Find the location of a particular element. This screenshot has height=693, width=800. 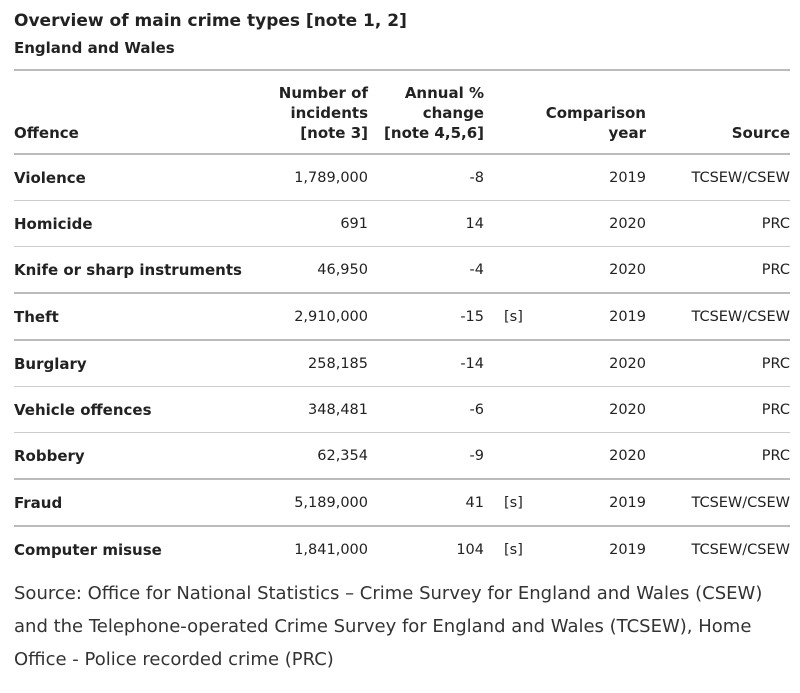

header-annual-change: Annual % change [note 4,5,6] is located at coordinates (426, 112).